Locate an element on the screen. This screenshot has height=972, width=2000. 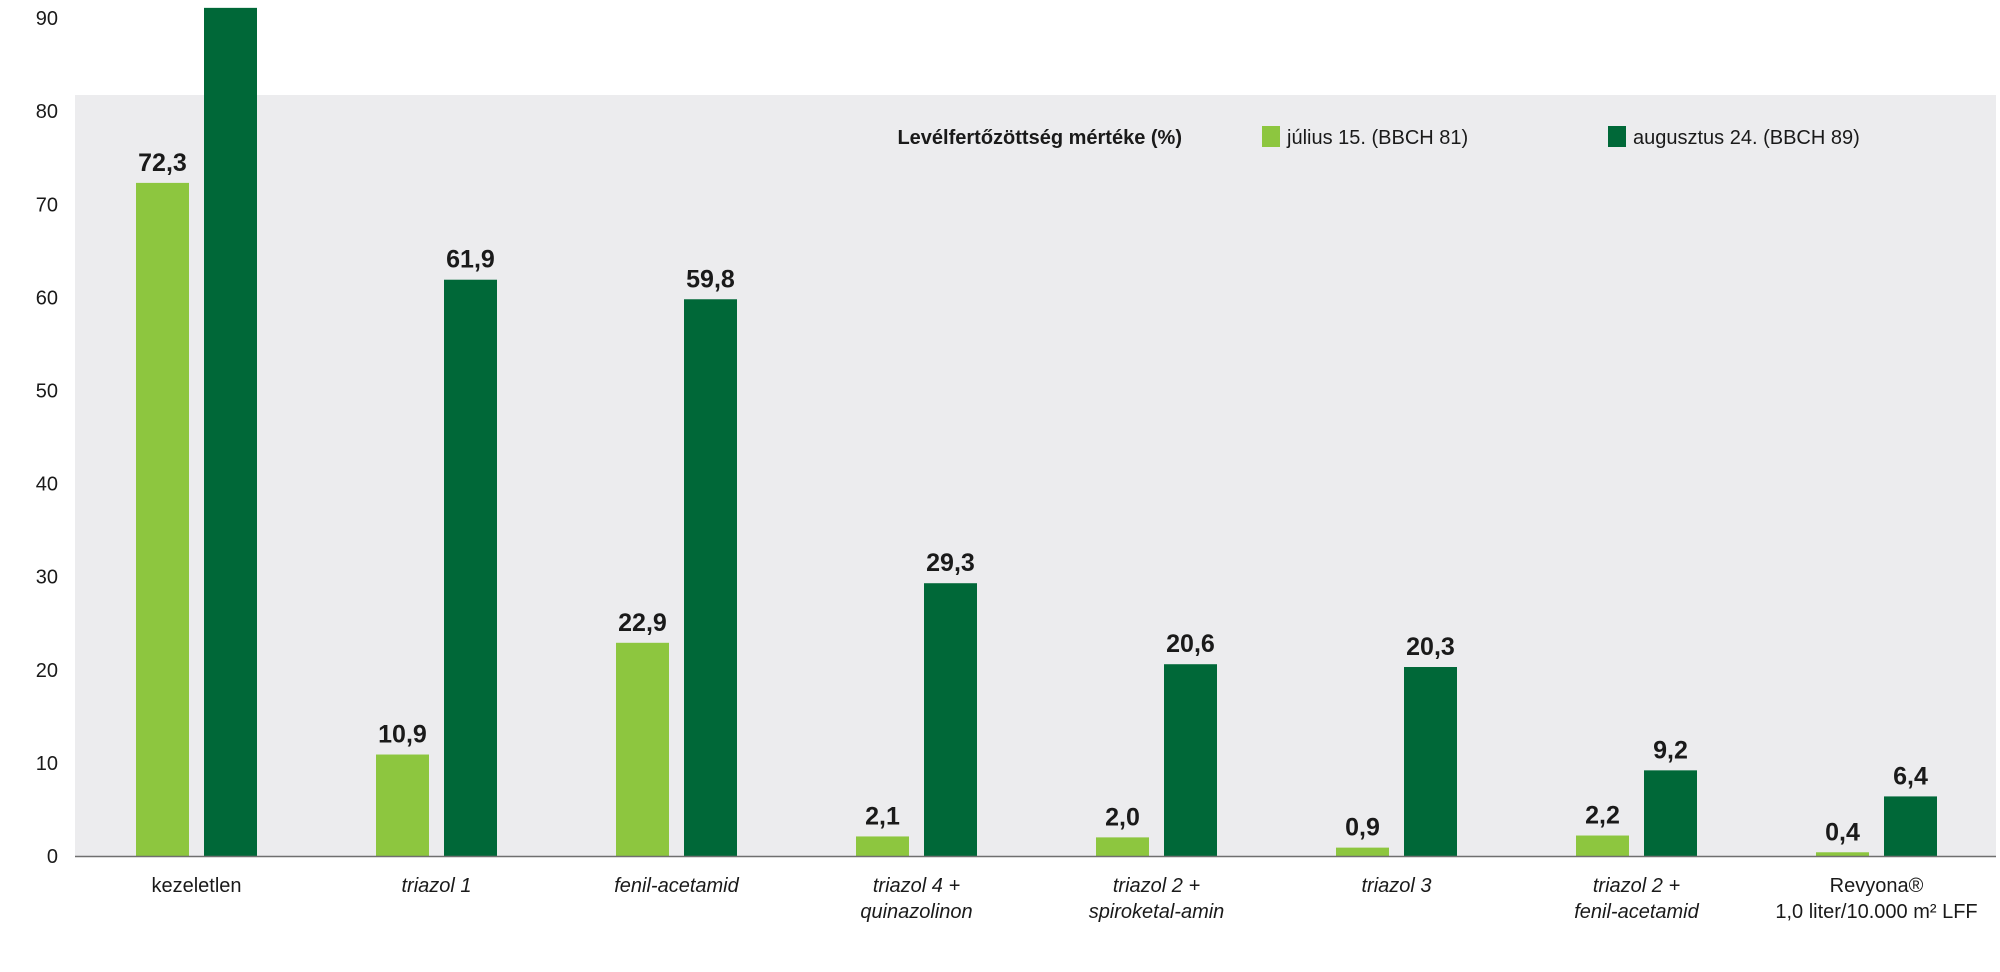
data-label: 72,3 is located at coordinates (162, 163).